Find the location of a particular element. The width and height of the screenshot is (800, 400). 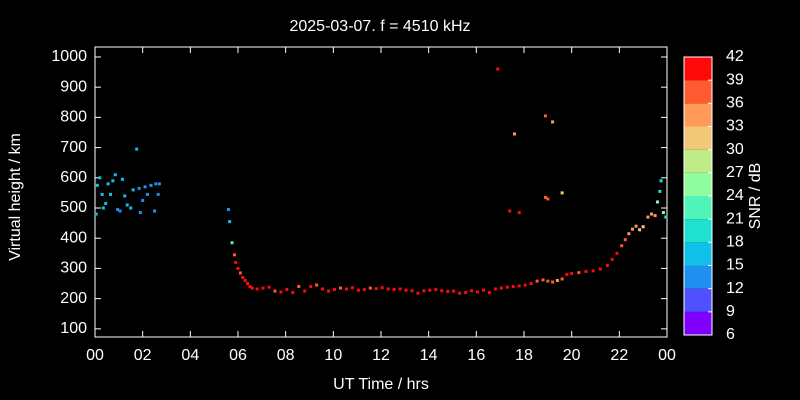

colorbar-tick-label: 21 is located at coordinates (735, 218).